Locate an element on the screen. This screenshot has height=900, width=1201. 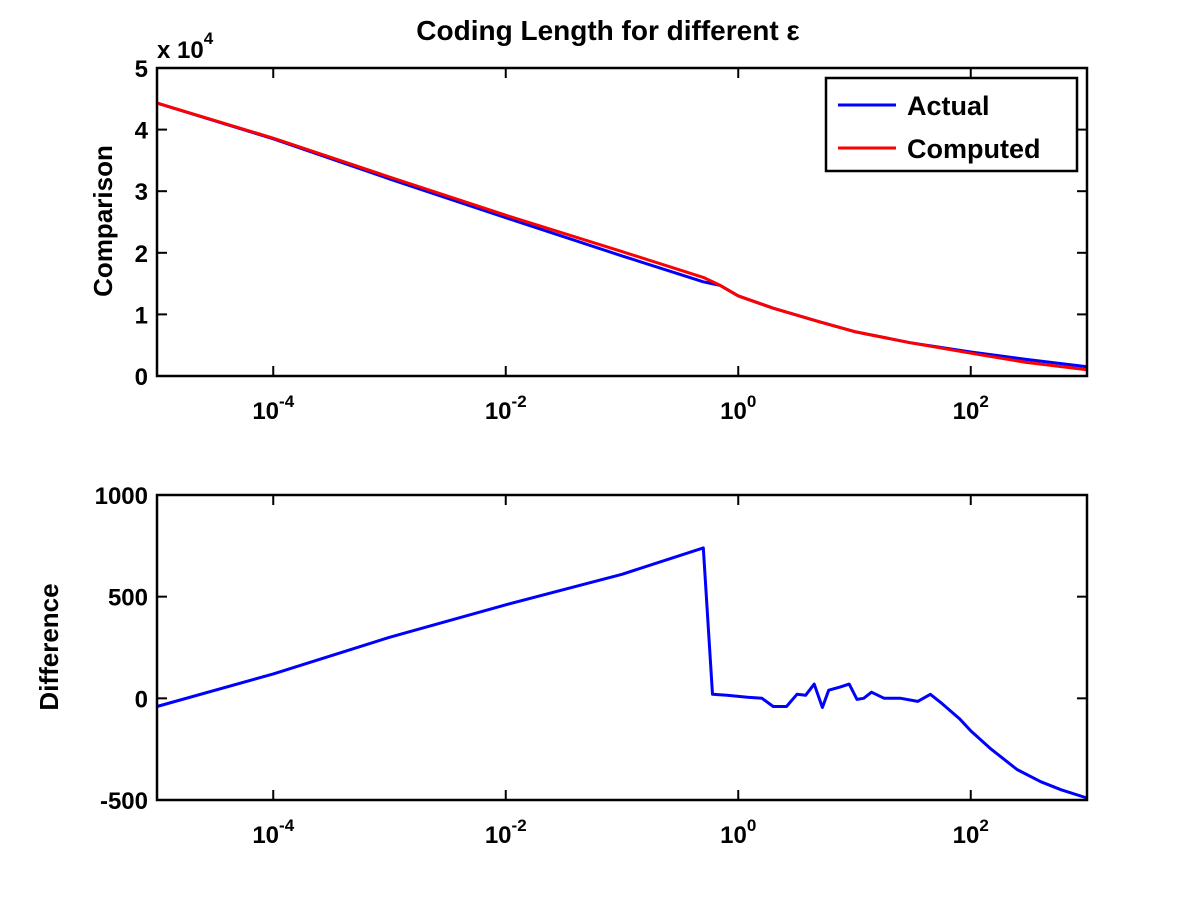
y-multiplier-label: x 104 is located at coordinates (185, 46).